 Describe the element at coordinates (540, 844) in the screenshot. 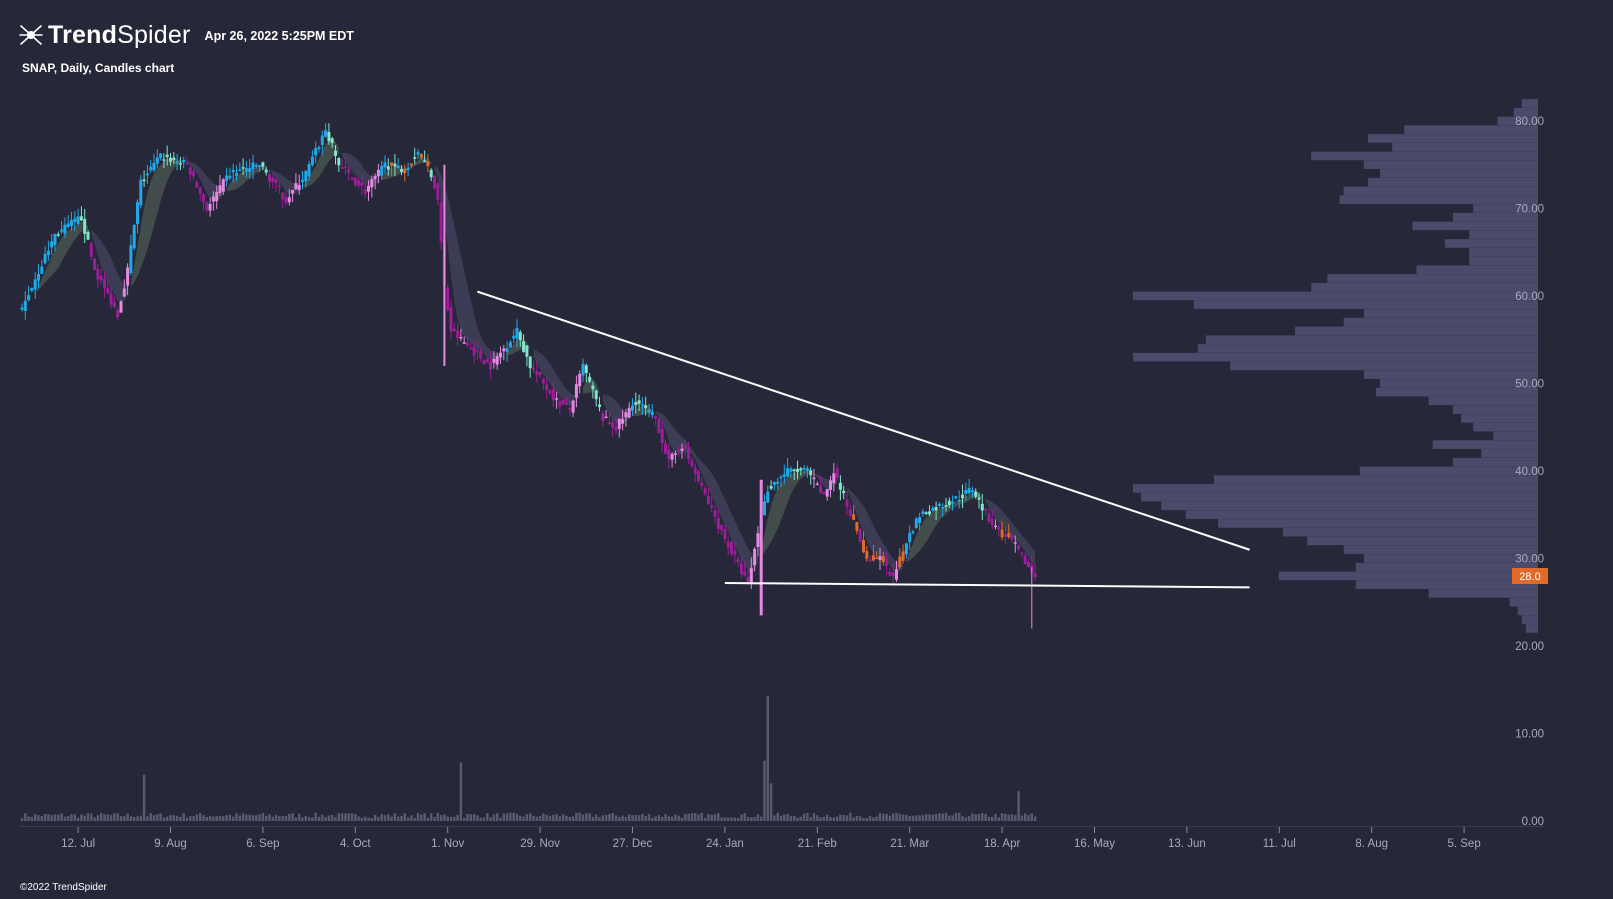

I see `x-tick-label: 29. Nov` at that location.